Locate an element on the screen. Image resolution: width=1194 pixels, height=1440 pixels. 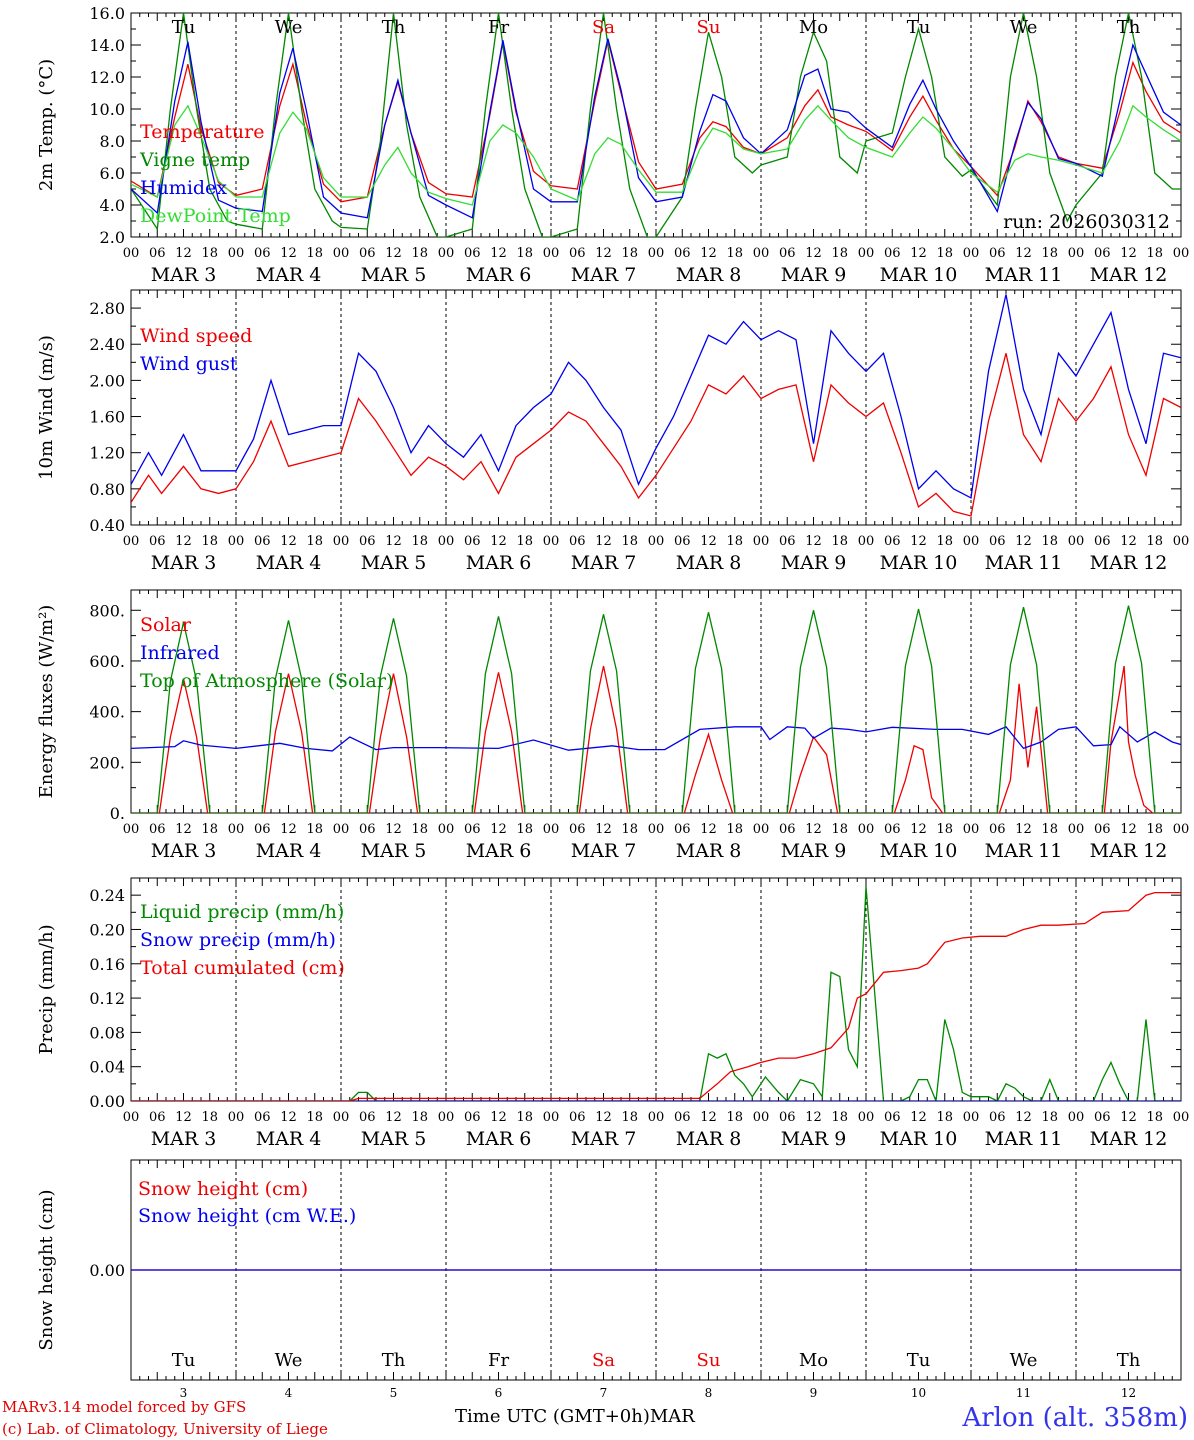
y-tick-label: 10.0 is located at coordinates (107, 109).